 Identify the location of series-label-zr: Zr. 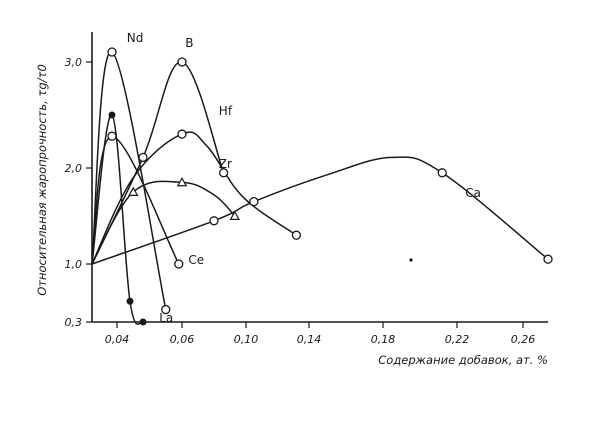
(225, 164).